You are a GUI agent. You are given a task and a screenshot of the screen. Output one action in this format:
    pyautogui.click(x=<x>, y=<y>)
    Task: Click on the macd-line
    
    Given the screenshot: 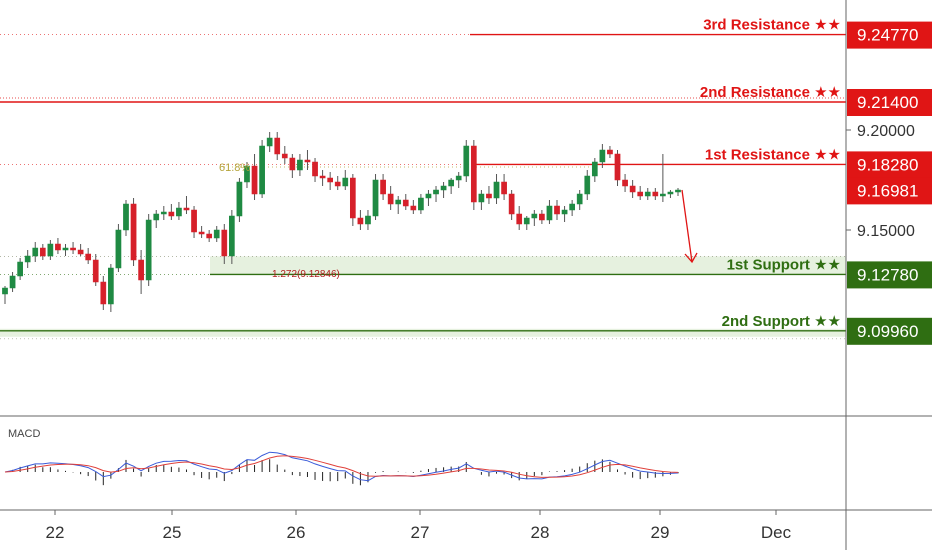 What is the action you would take?
    pyautogui.click(x=341, y=466)
    